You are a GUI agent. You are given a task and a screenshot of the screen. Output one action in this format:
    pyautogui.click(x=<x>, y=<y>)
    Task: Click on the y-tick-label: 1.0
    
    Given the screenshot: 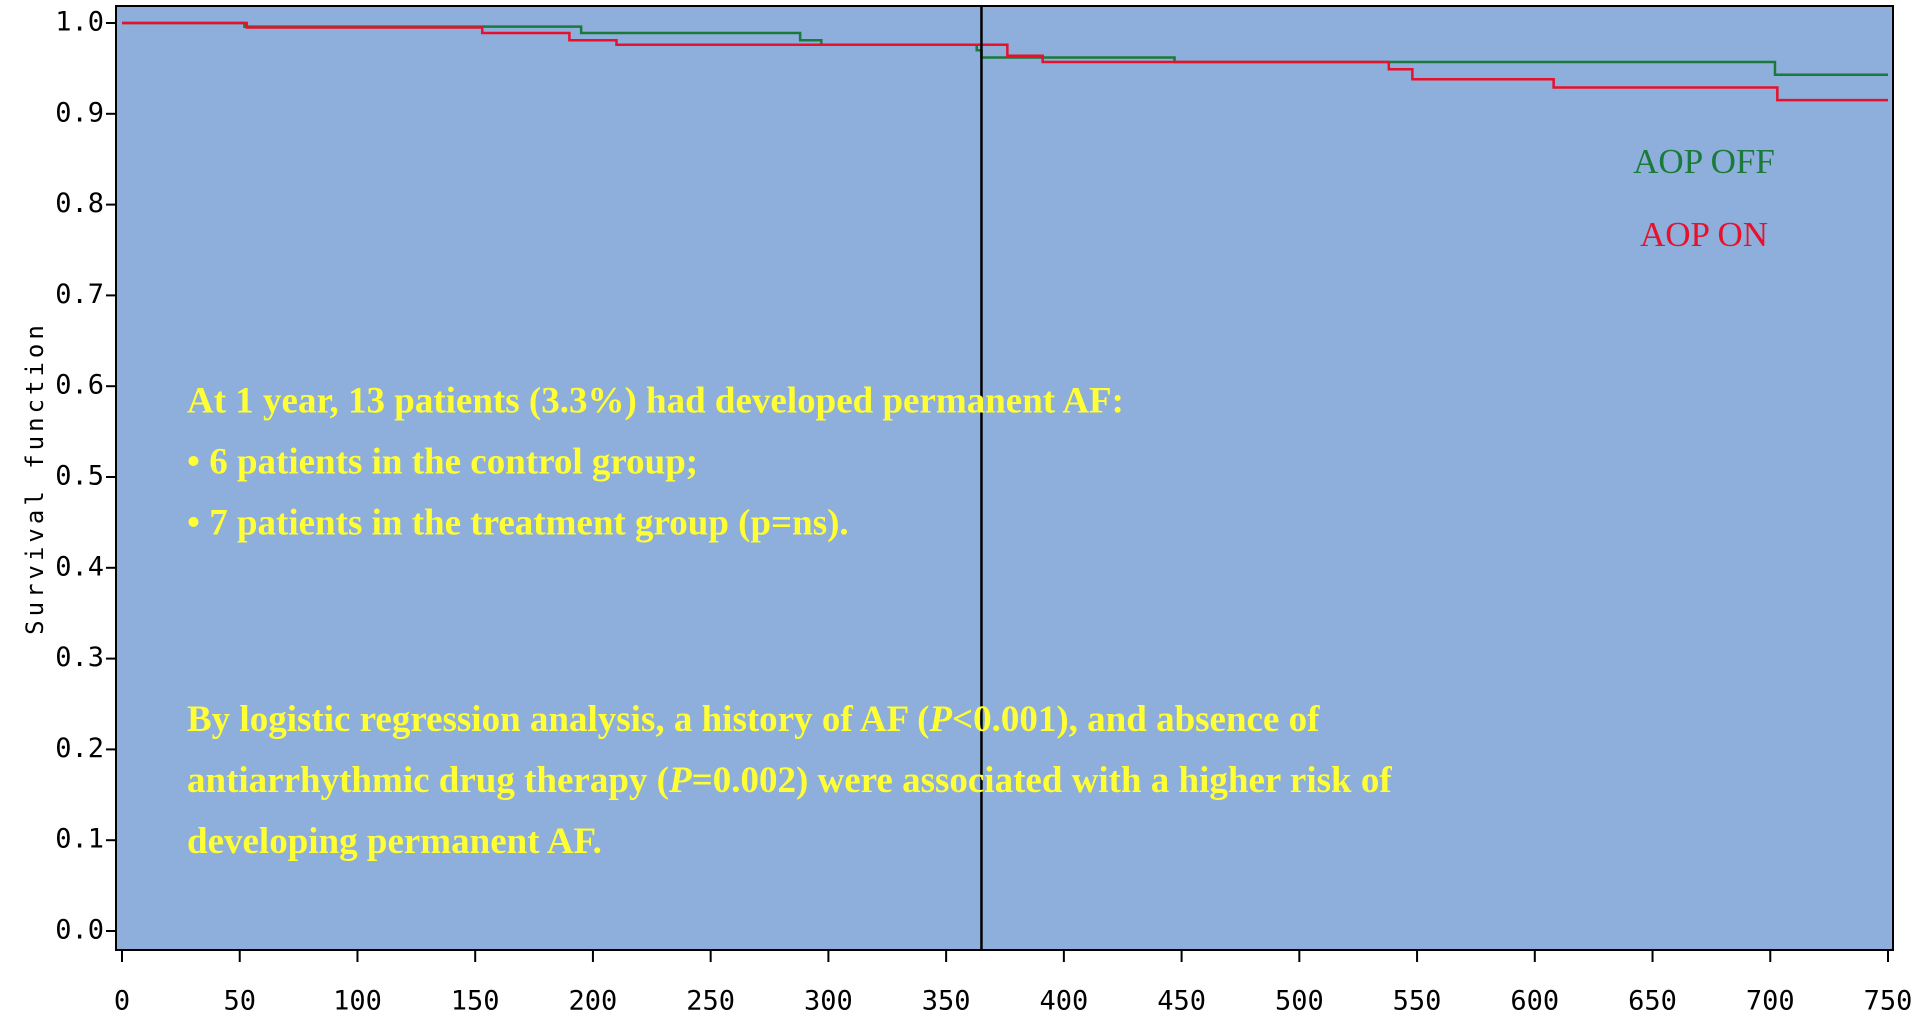 What is the action you would take?
    pyautogui.click(x=79, y=22)
    